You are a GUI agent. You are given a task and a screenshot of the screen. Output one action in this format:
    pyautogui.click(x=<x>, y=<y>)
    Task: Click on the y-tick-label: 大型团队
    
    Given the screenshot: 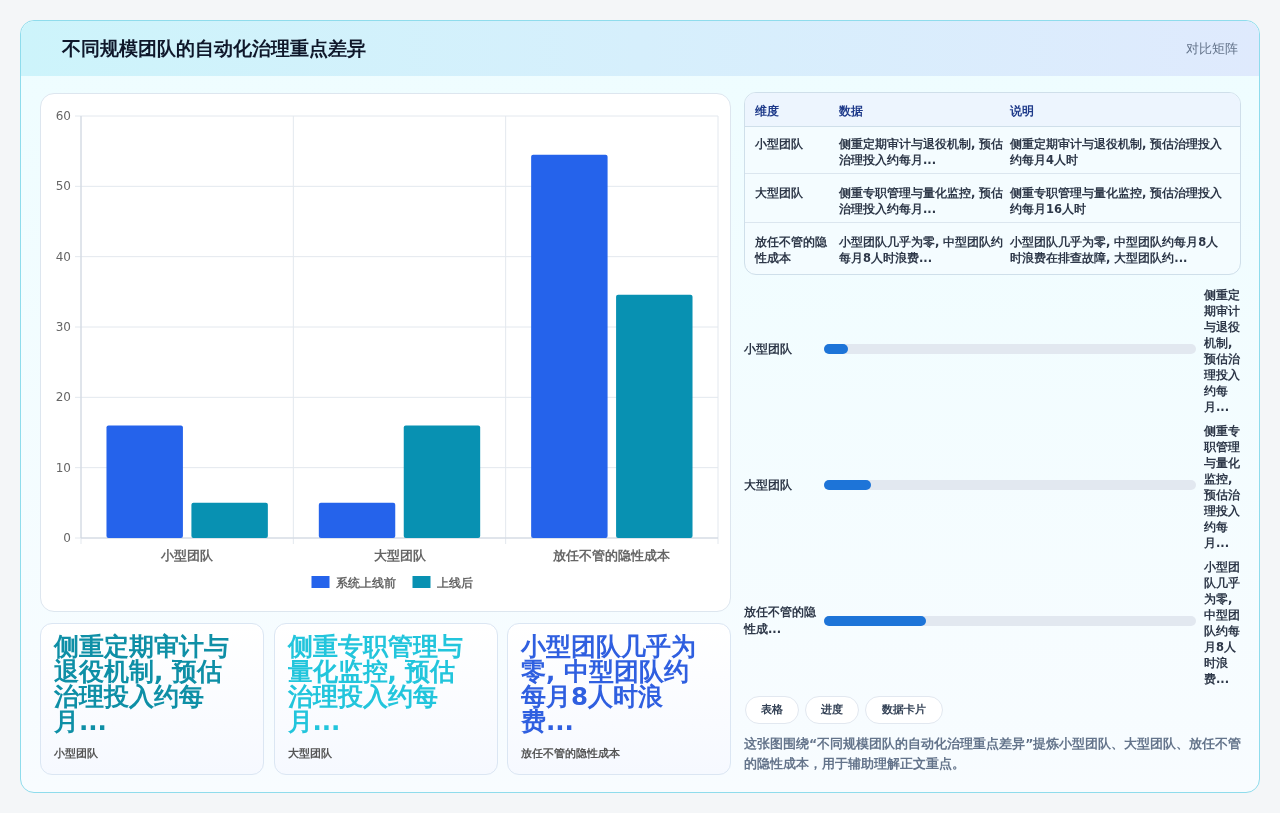 What is the action you would take?
    pyautogui.click(x=768, y=485)
    